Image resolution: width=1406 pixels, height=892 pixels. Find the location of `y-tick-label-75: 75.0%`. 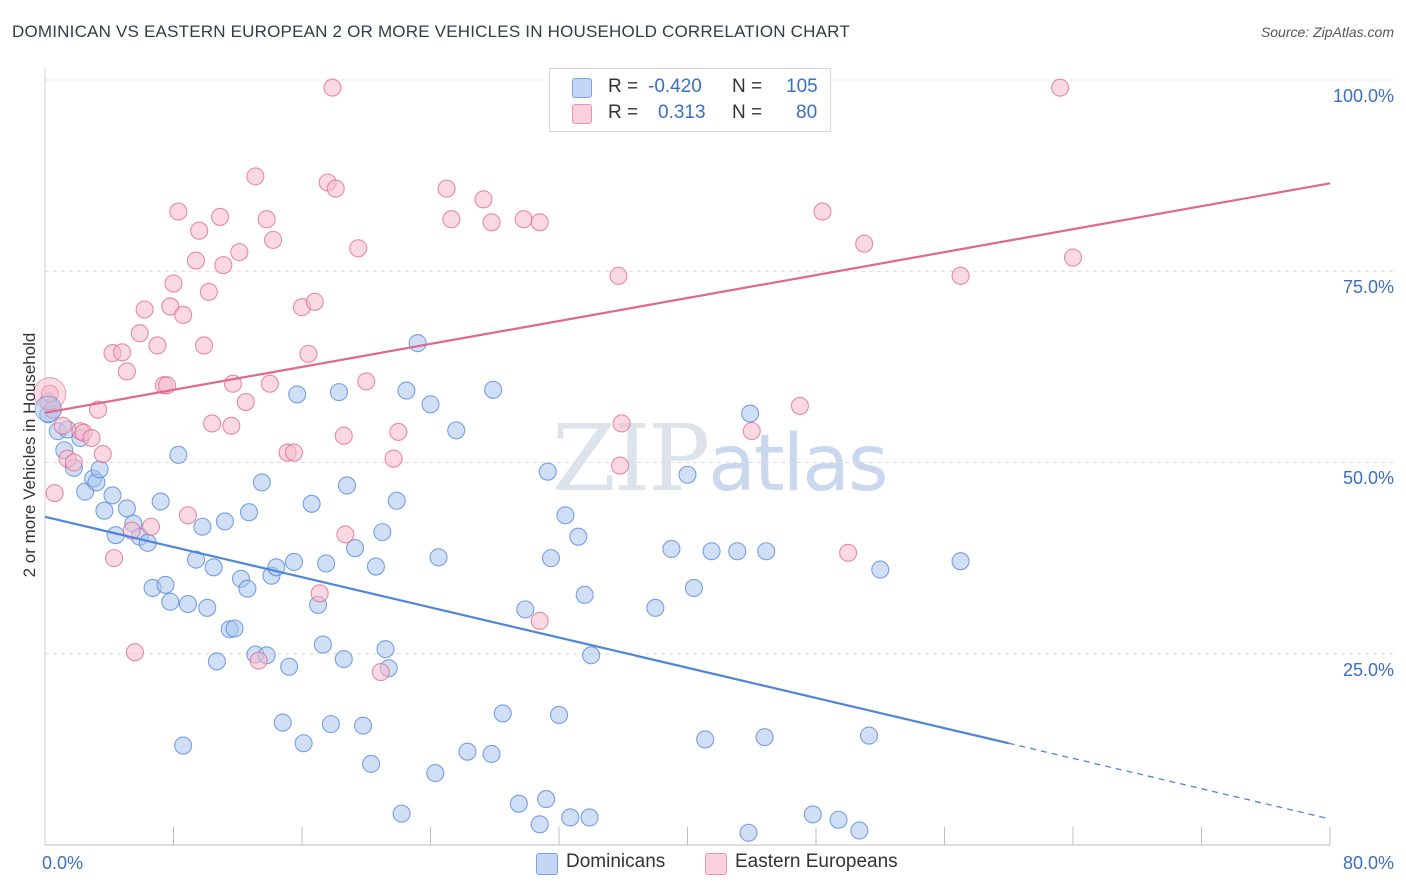

y-tick-label-75: 75.0% is located at coordinates (1368, 287).